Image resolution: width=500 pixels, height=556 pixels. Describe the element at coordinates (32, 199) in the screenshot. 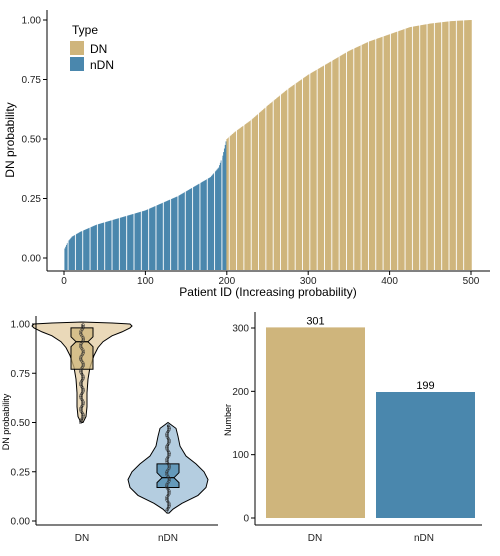

I see `top-y-tick-label: 0.25` at that location.